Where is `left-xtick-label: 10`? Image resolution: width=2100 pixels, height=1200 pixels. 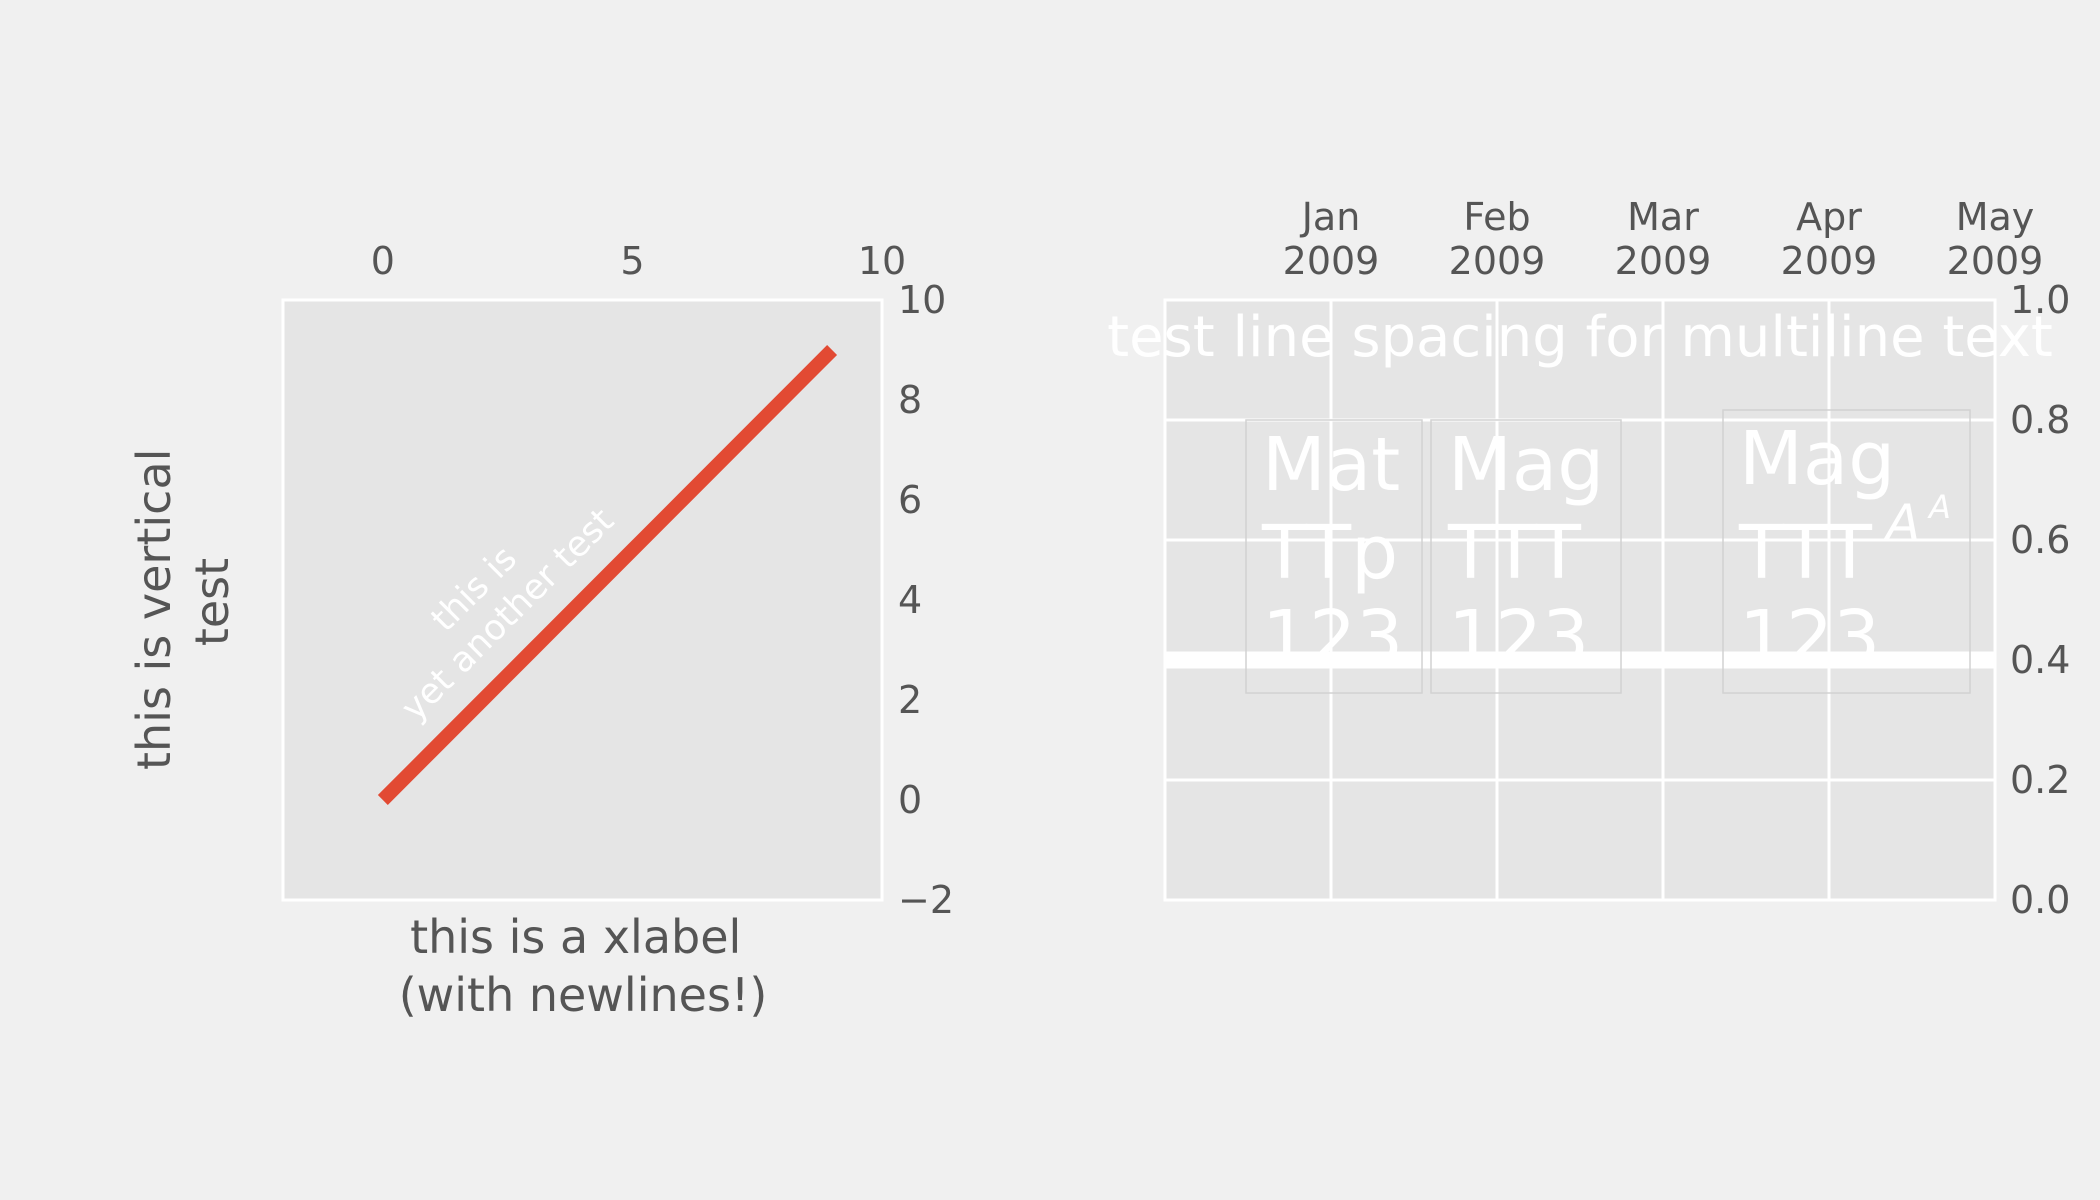 left-xtick-label: 10 is located at coordinates (882, 261).